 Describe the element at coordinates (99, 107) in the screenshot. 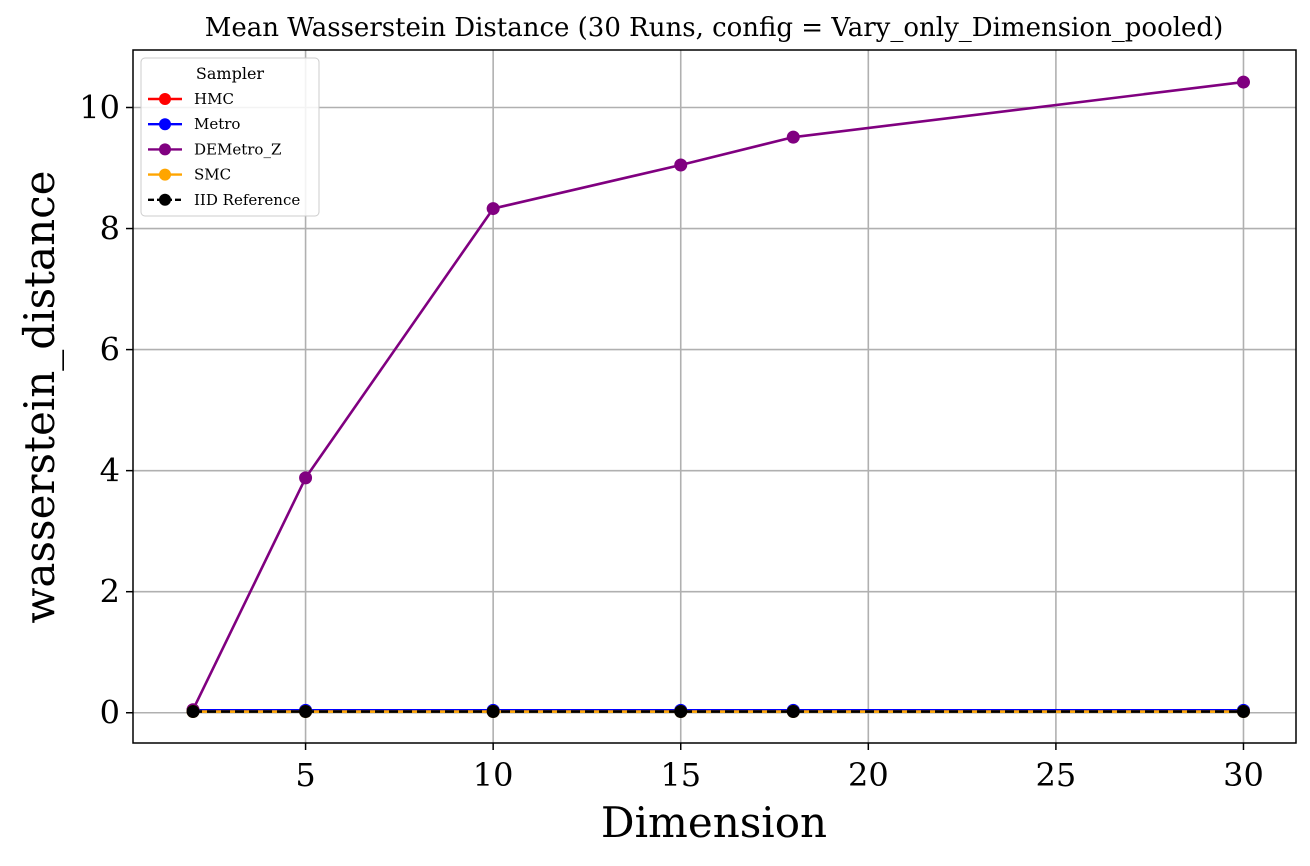

I see `y-tick-label: 10` at that location.